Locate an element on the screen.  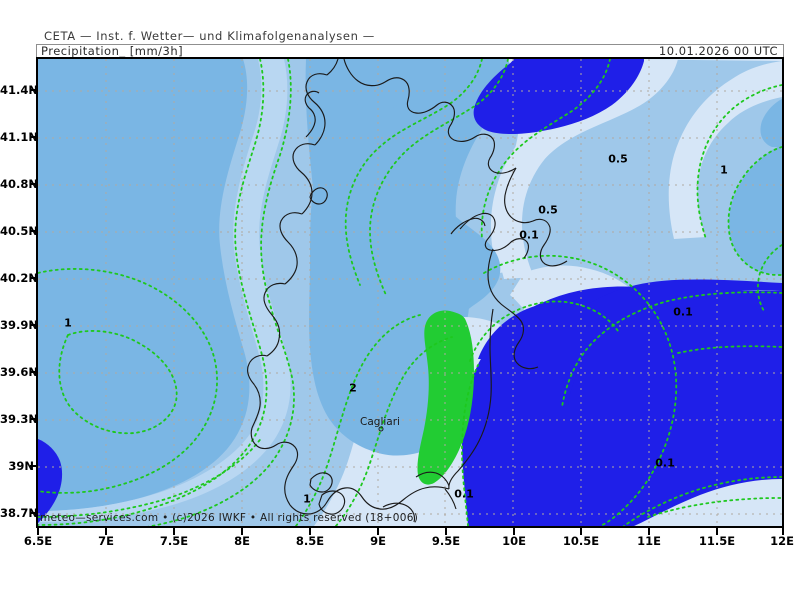
y-tick-label: 40.2N is located at coordinates (19, 278).